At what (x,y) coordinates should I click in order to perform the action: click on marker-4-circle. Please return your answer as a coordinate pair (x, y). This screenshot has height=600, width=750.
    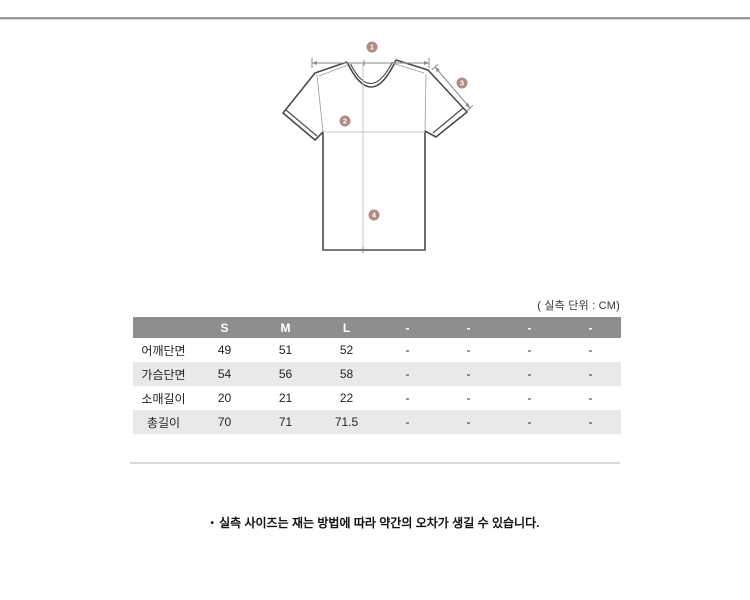
    Looking at the image, I should click on (374, 215).